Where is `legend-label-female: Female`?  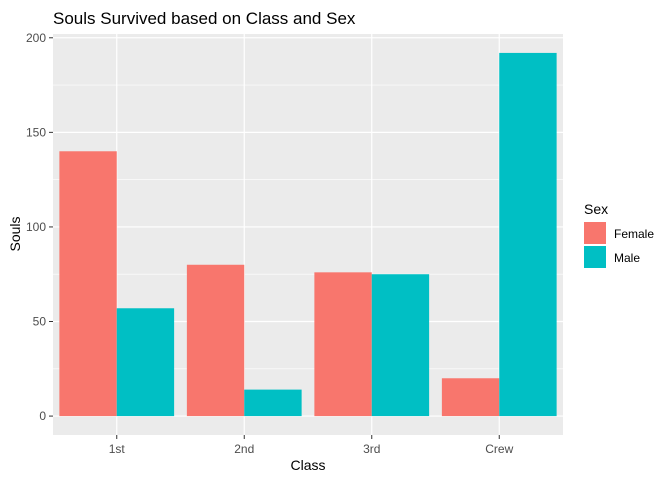 legend-label-female: Female is located at coordinates (634, 234).